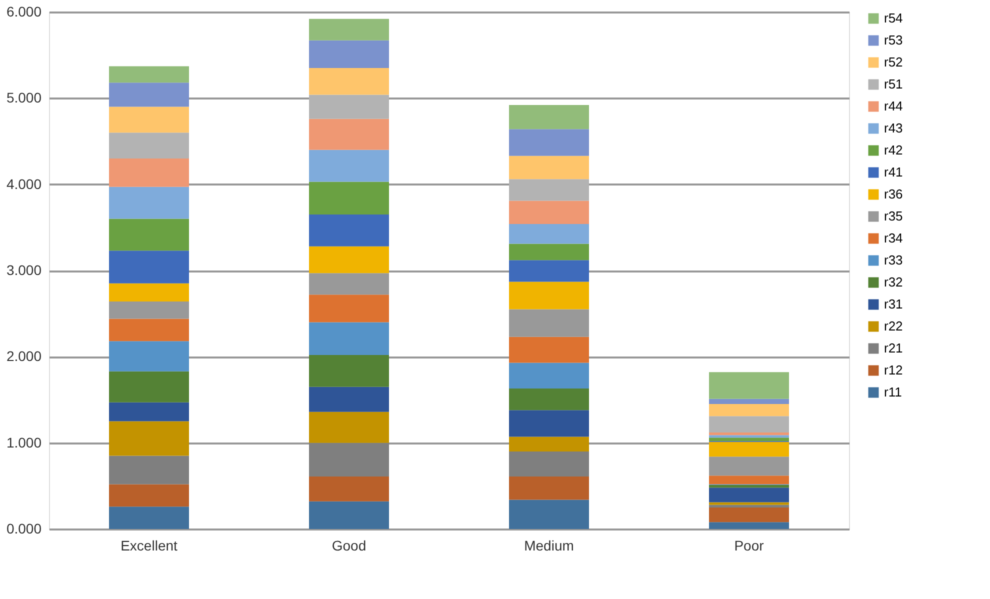  Describe the element at coordinates (893, 62) in the screenshot. I see `legend-label: r52` at that location.